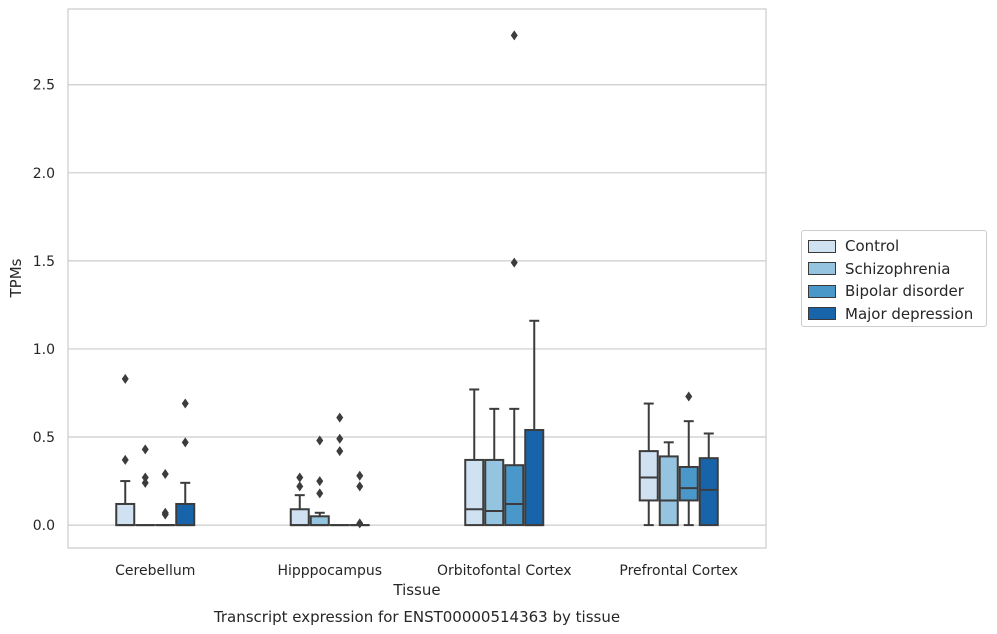 This screenshot has height=634, width=997. What do you see at coordinates (898, 268) in the screenshot?
I see `legend-label: Schizophrenia` at bounding box center [898, 268].